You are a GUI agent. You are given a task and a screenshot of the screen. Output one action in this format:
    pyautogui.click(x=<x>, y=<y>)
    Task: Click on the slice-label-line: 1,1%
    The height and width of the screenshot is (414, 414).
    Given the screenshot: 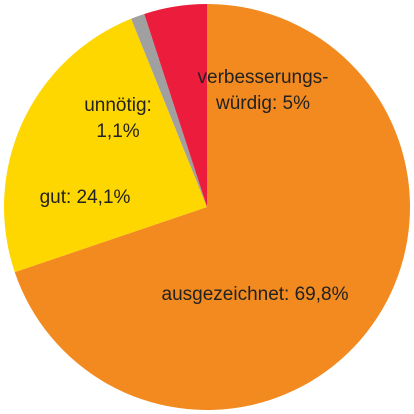 What is the action you would take?
    pyautogui.click(x=117, y=131)
    